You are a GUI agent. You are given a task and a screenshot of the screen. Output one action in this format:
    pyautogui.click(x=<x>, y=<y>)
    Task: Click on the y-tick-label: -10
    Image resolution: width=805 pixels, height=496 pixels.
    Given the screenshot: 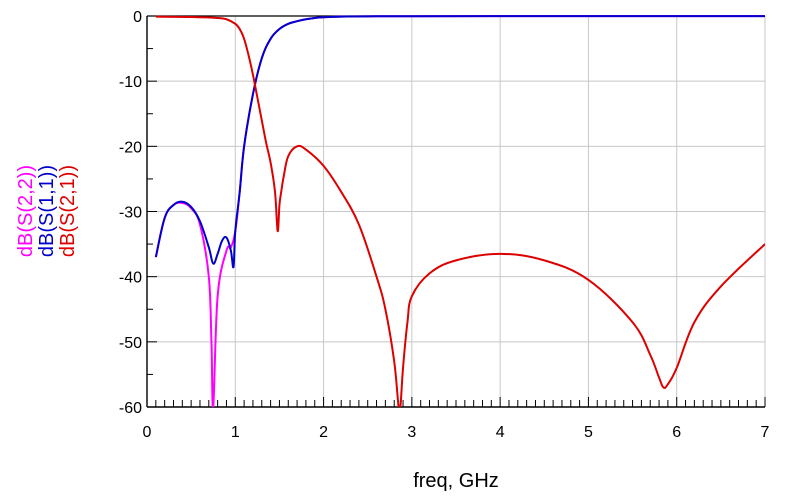 What is the action you would take?
    pyautogui.click(x=130, y=82)
    